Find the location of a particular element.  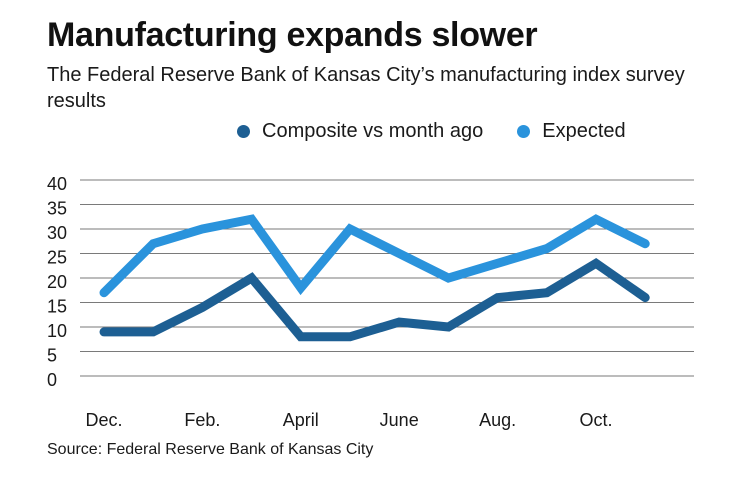

x-tick-label: Feb. is located at coordinates (202, 420).